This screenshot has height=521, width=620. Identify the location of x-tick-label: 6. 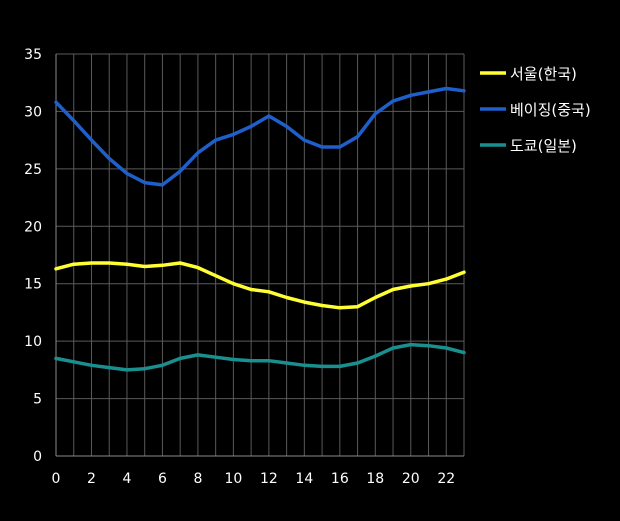
(162, 479).